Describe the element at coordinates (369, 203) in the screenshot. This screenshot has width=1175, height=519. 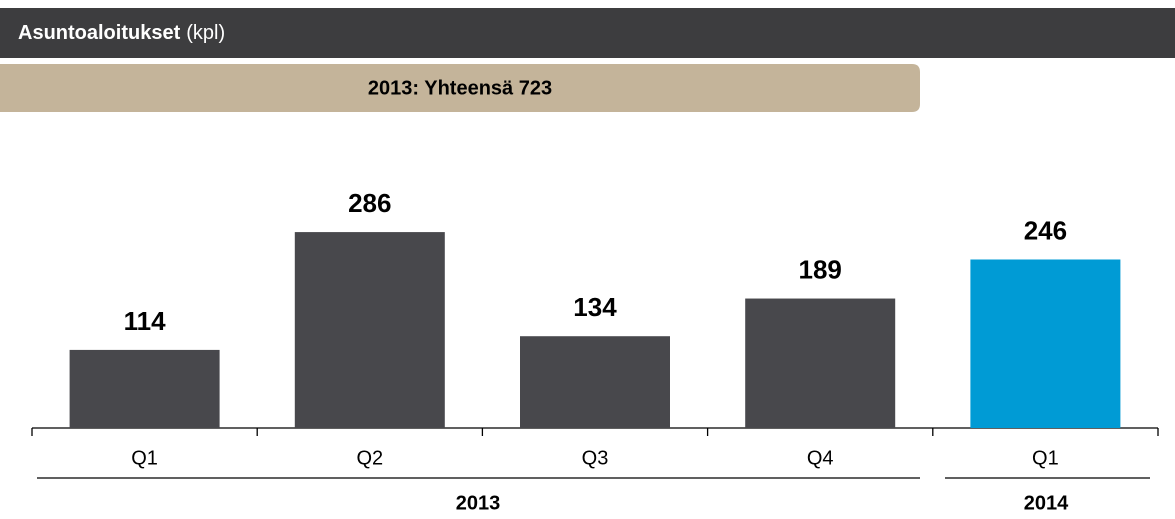
I see `value-label: 286` at that location.